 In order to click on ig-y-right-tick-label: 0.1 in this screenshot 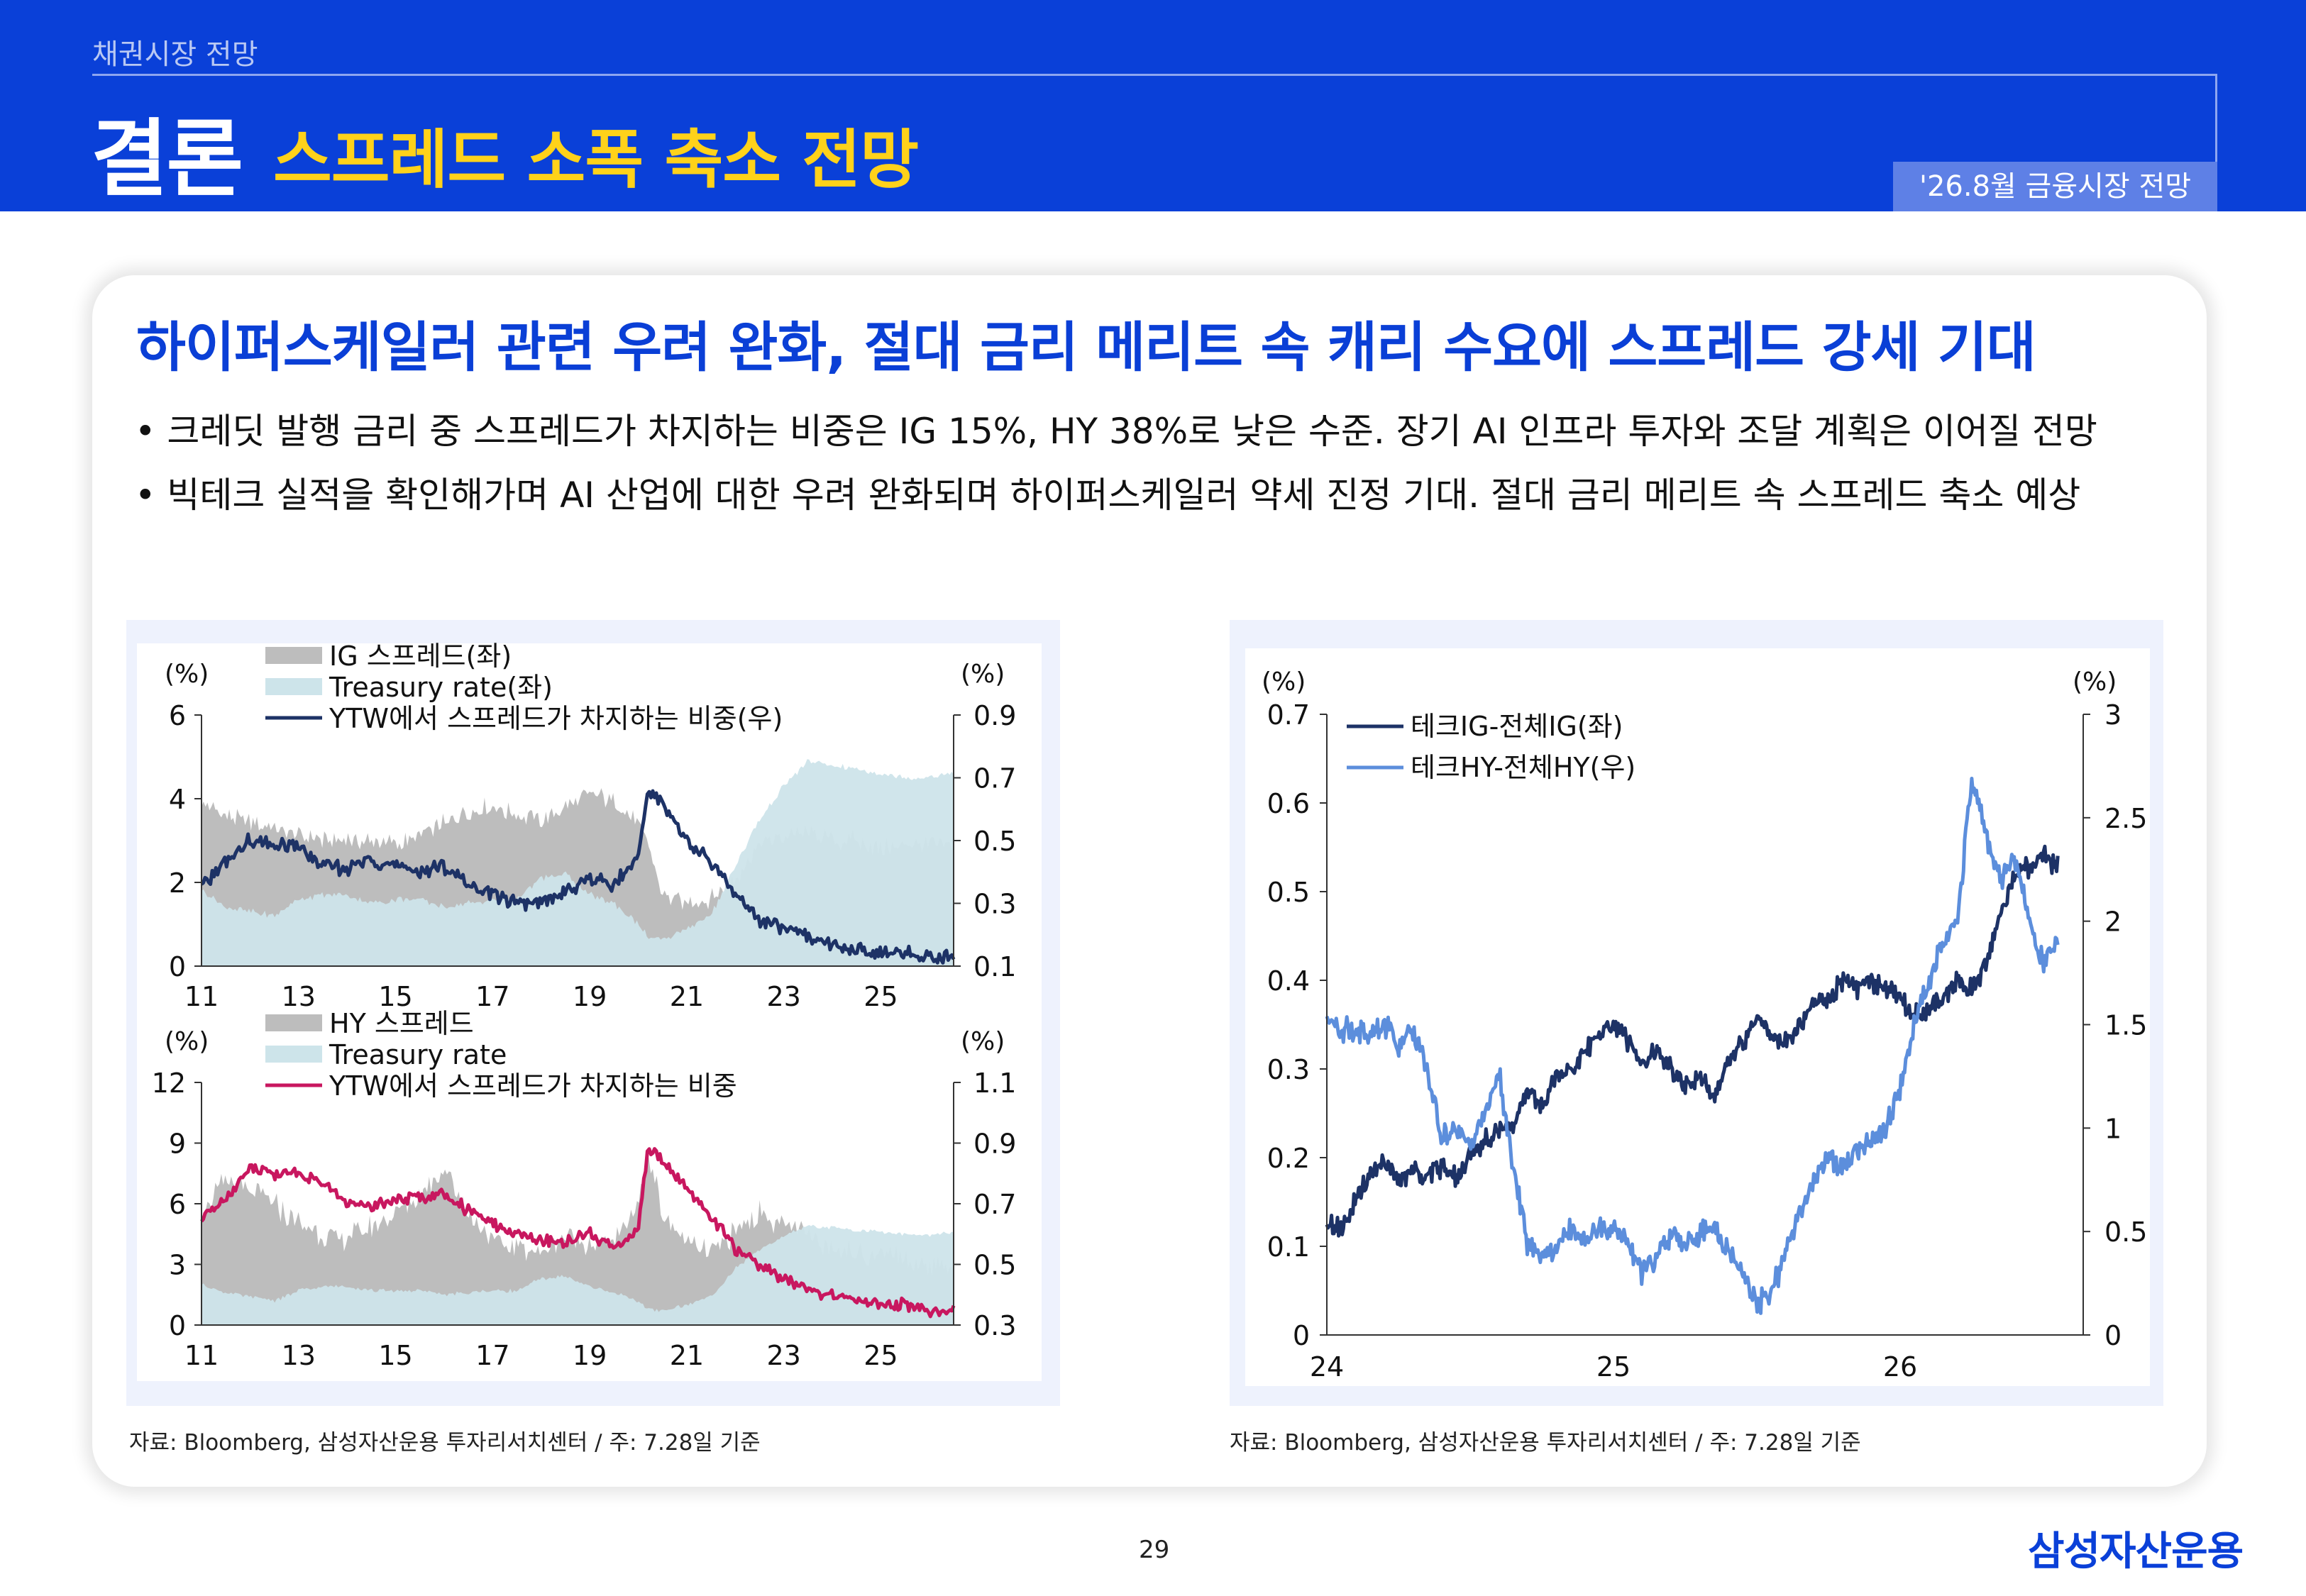, I will do `click(994, 966)`.